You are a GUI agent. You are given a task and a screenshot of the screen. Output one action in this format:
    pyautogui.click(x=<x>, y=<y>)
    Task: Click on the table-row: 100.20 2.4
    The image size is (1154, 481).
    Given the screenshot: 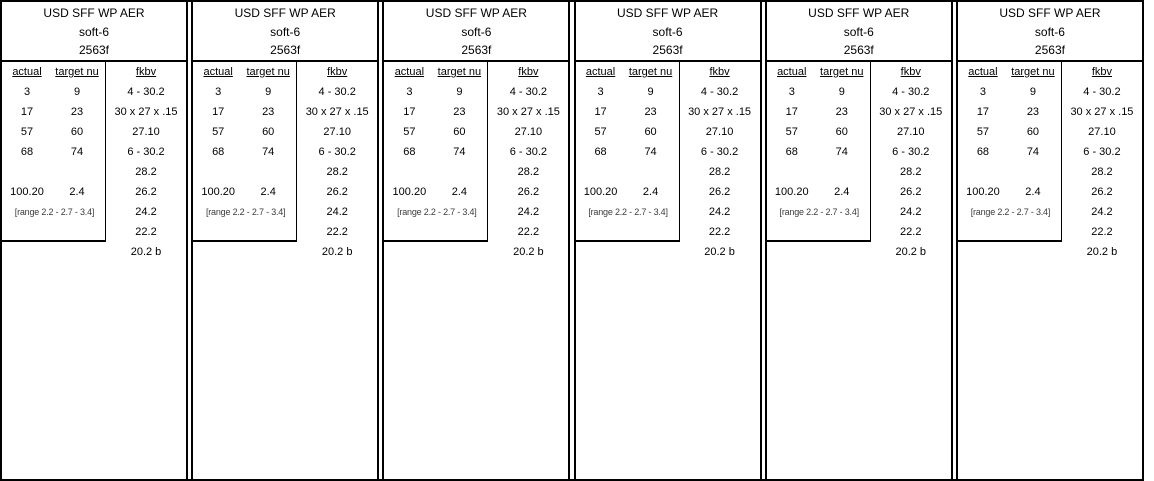 What is the action you would take?
    pyautogui.click(x=628, y=192)
    